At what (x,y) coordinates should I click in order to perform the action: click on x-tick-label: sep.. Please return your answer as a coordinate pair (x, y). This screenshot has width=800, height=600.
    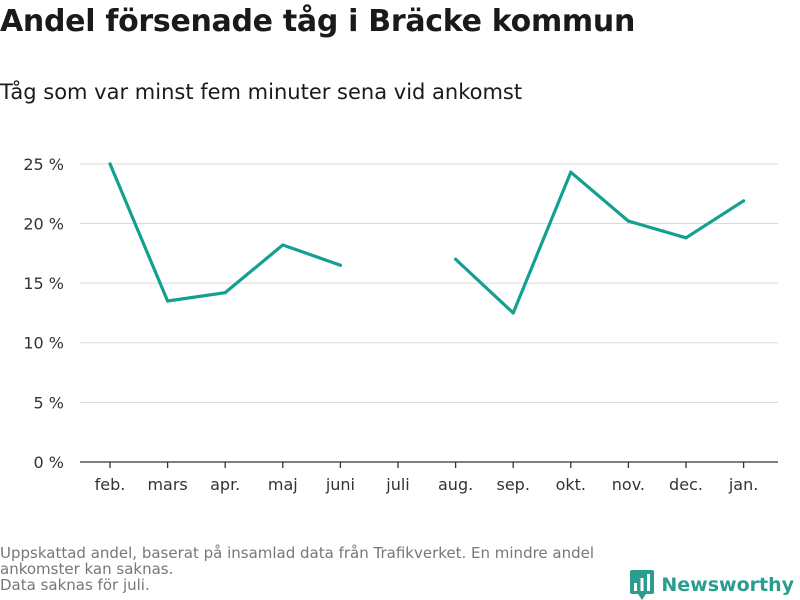
    Looking at the image, I should click on (512, 484).